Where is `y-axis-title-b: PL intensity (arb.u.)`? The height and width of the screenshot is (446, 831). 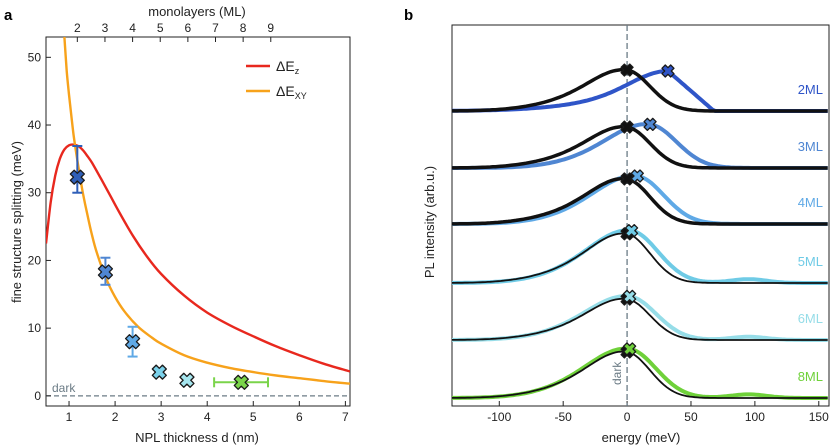
y-axis-title-b: PL intensity (arb.u.) is located at coordinates (429, 222).